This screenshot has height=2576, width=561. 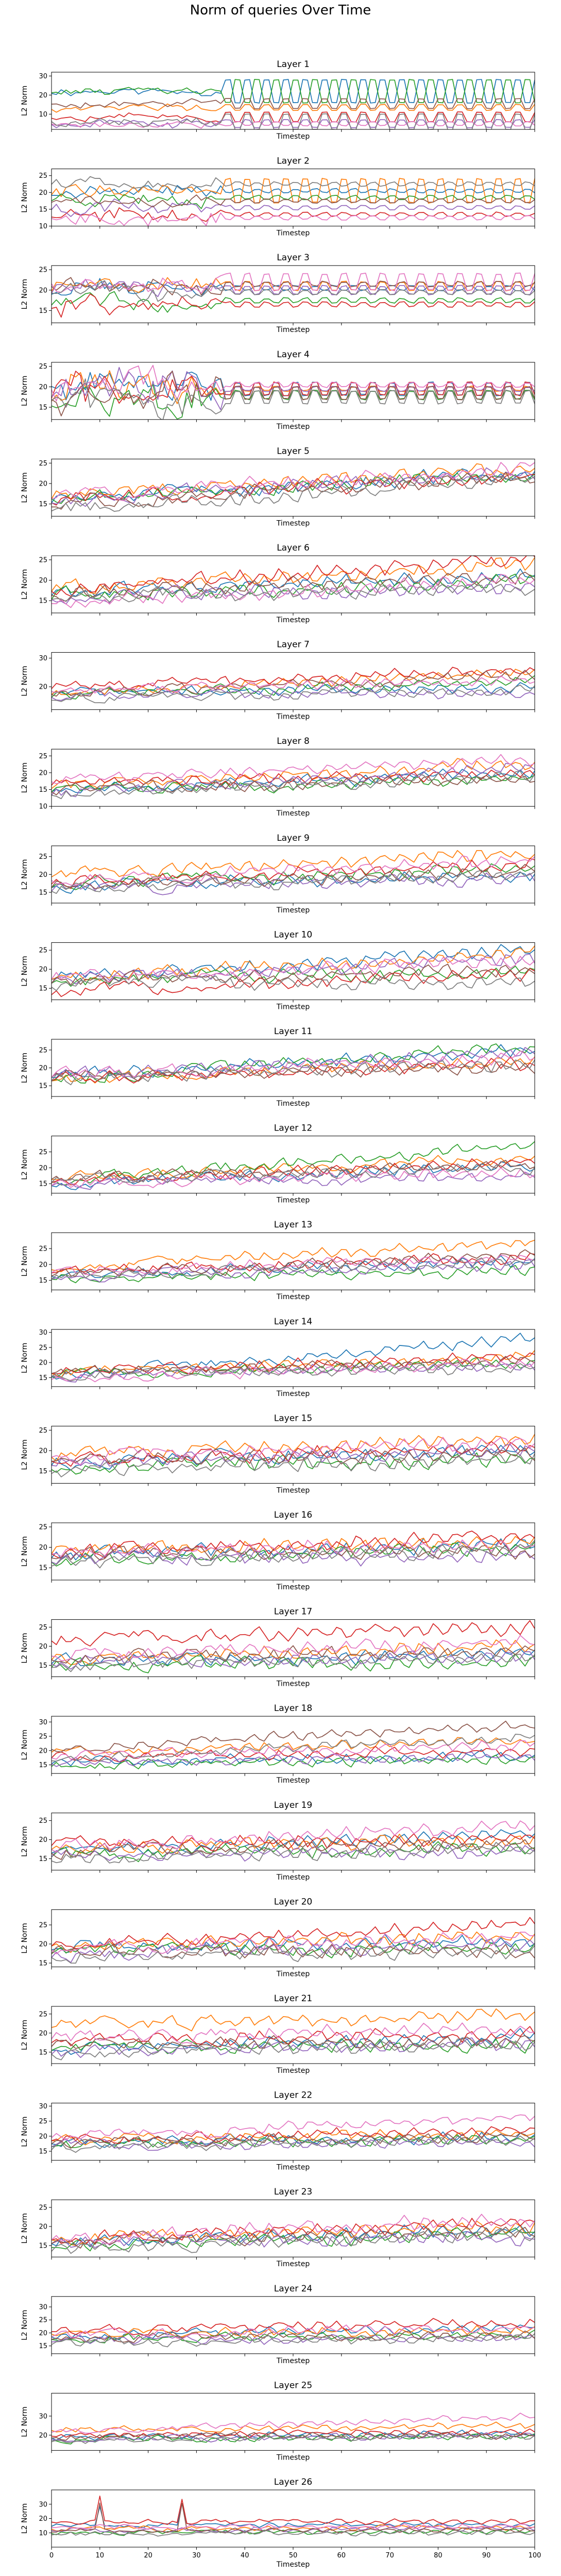 I want to click on subplot-layer-5: Layer 5 L2 Norm Timestep 15 20 25, so click(x=278, y=487).